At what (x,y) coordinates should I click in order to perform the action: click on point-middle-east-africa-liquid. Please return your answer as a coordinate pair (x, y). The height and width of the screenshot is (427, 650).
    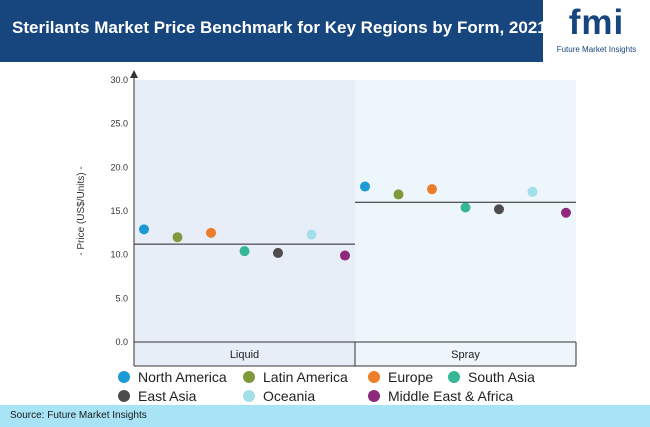
    Looking at the image, I should click on (345, 255).